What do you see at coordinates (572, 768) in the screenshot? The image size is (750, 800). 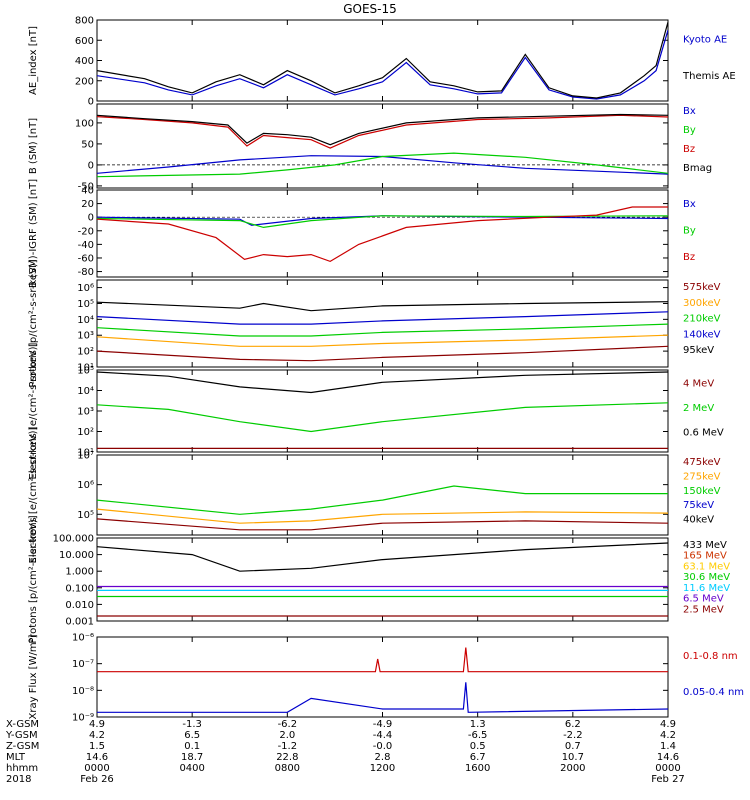 I see `table-cell: 2000` at bounding box center [572, 768].